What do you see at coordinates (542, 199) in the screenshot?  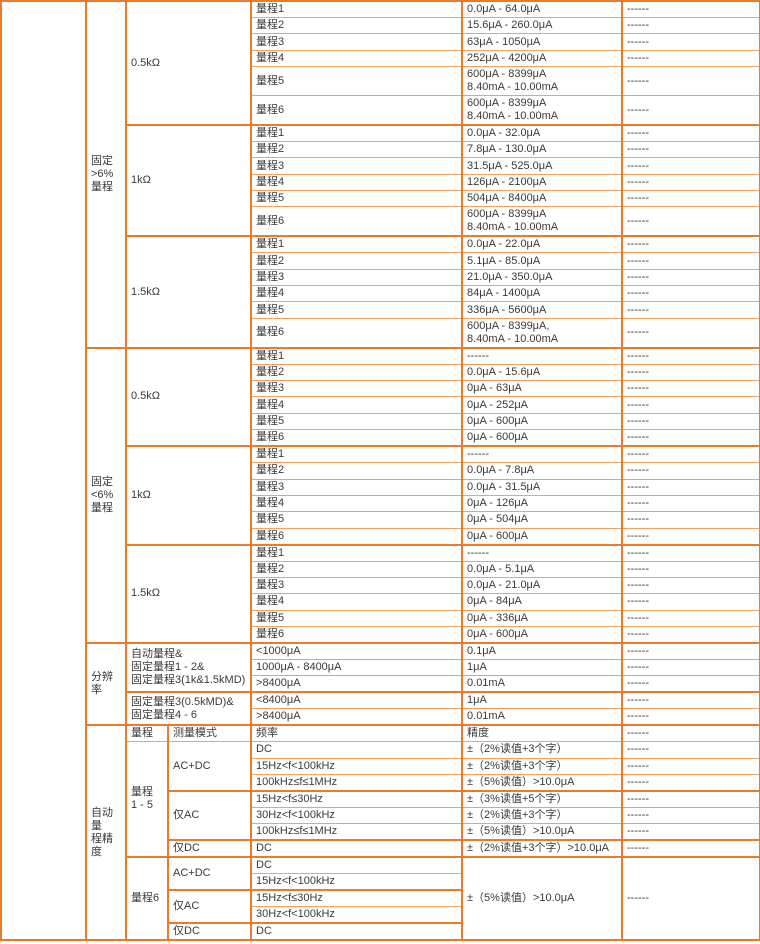 I see `range-value-cell: 504μA - 8400μA` at bounding box center [542, 199].